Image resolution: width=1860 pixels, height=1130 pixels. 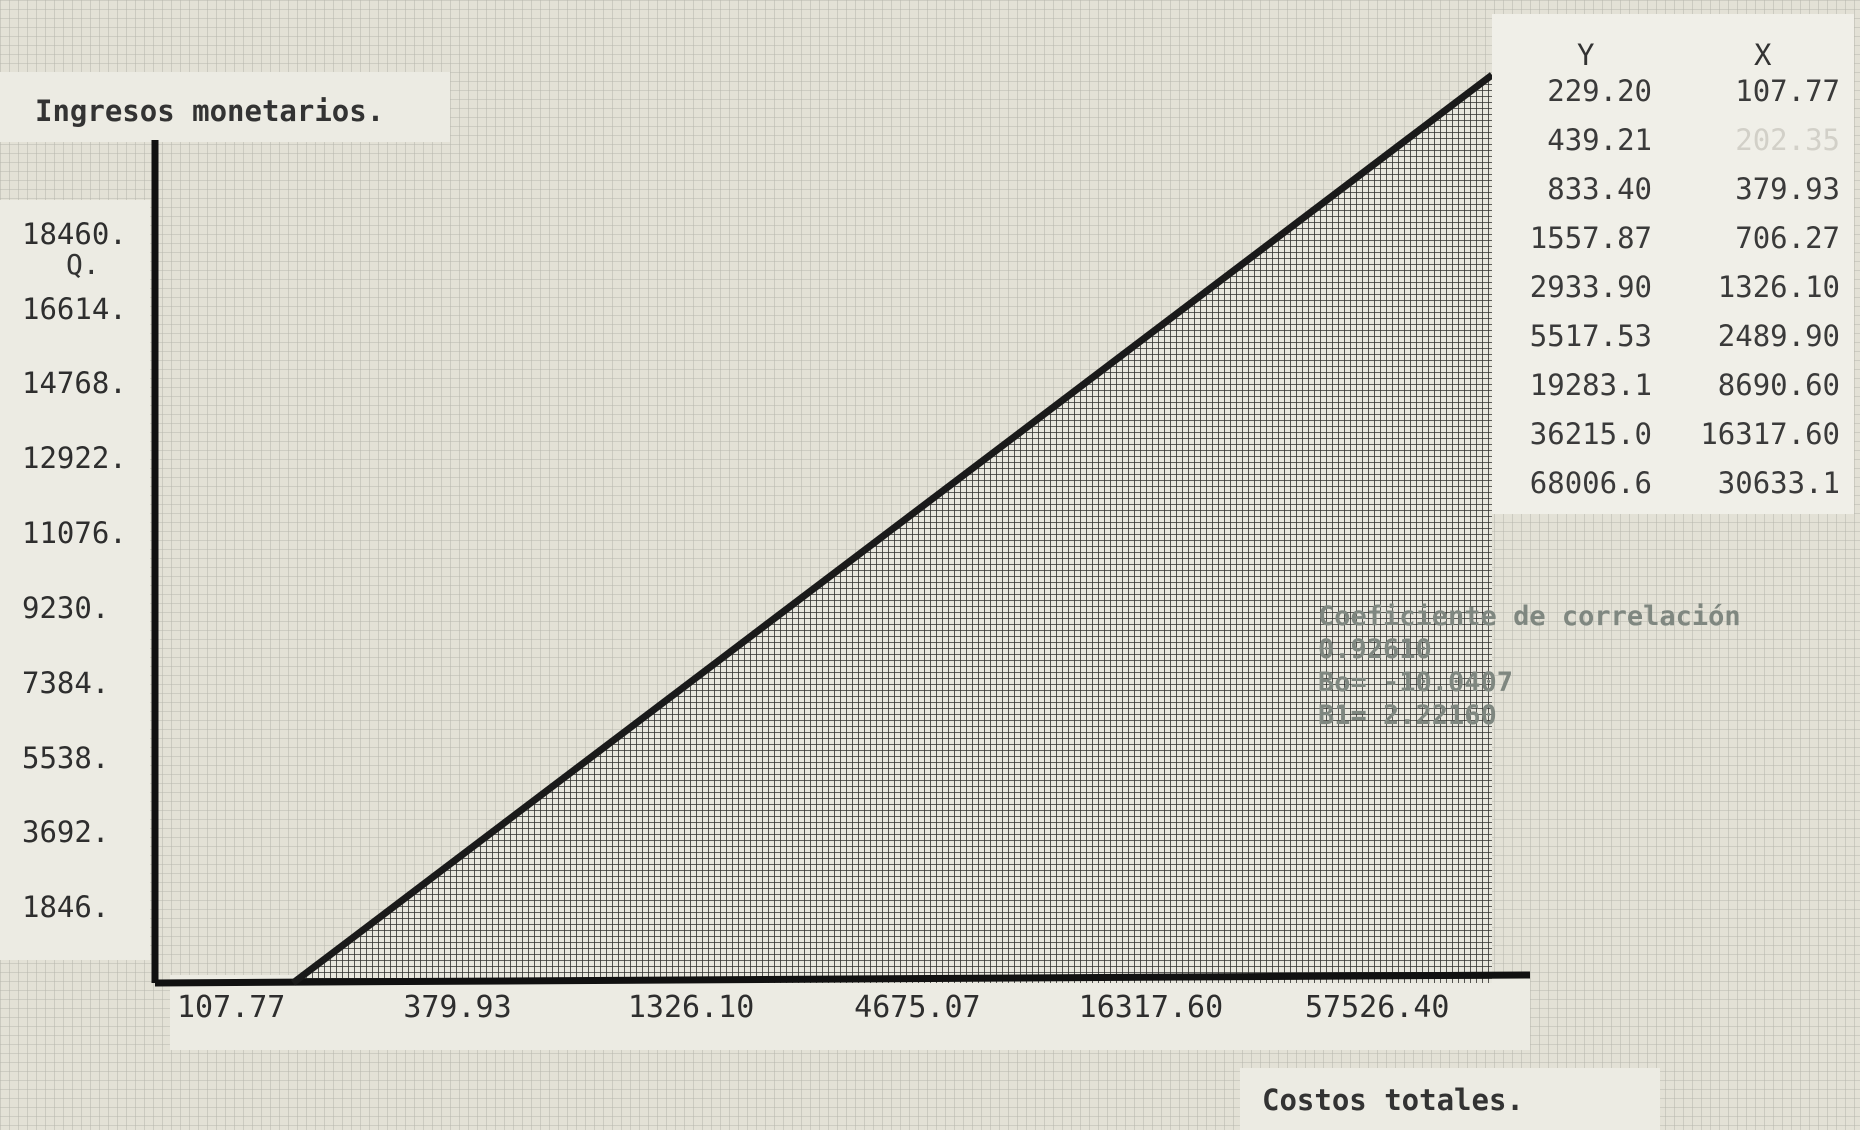 I want to click on table-cell-x: 107.77, so click(x=1787, y=91).